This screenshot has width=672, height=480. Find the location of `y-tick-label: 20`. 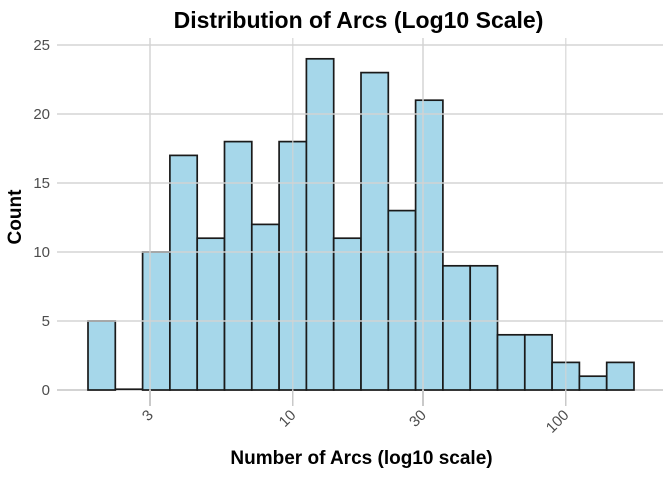

y-tick-label: 20 is located at coordinates (41, 114).